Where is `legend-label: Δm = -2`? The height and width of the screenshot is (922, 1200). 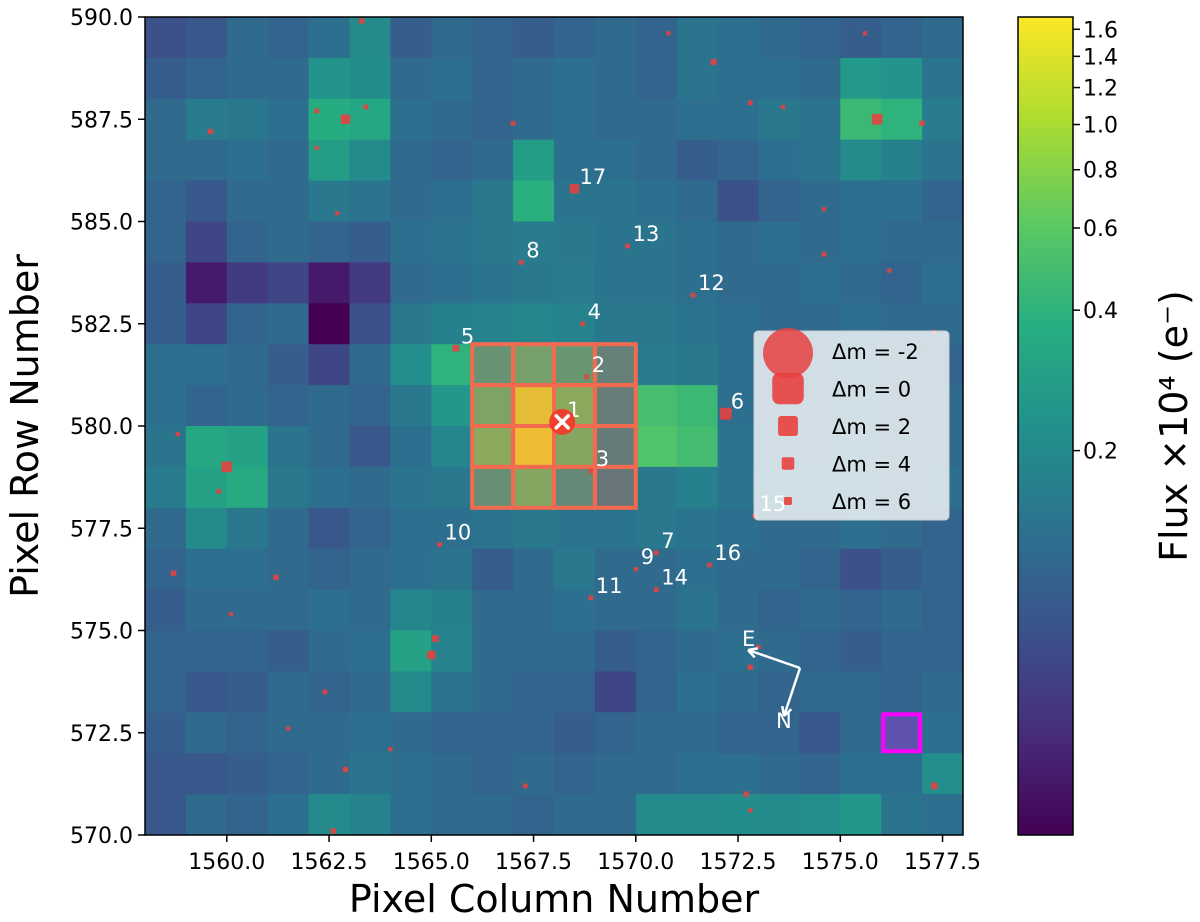
legend-label: Δm = -2 is located at coordinates (875, 352).